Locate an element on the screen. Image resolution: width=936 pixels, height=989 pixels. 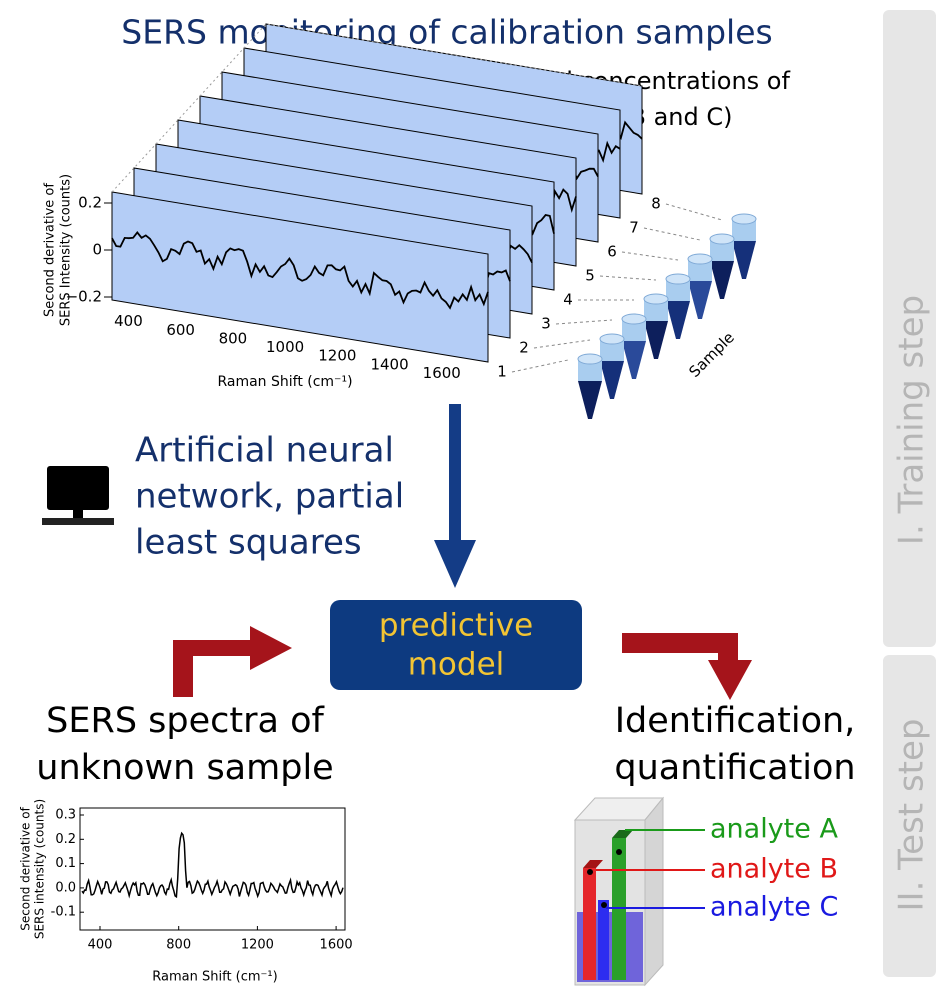
analyte-label: analyte A is located at coordinates (774, 829).